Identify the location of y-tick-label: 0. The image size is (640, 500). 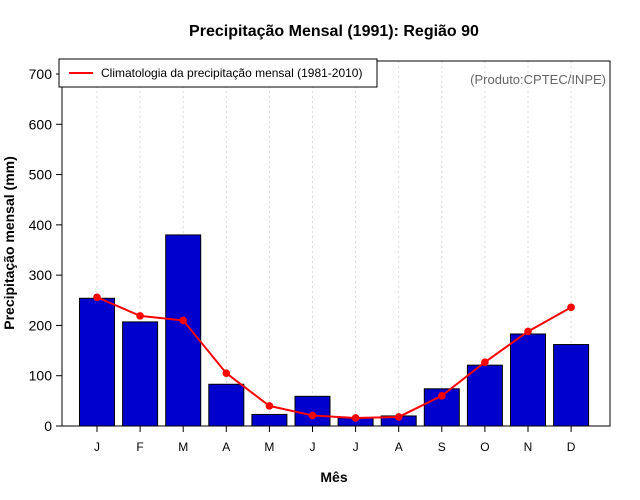
(48, 426).